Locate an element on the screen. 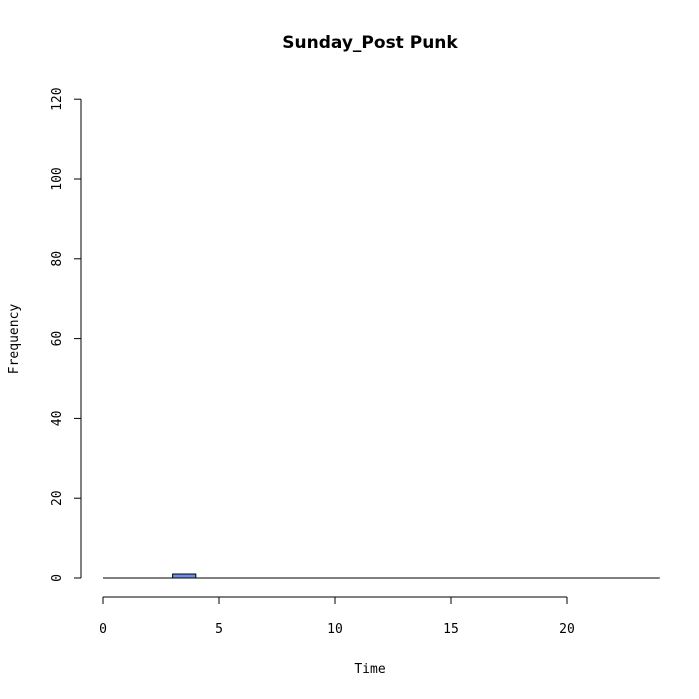  x-tick-label: 5 is located at coordinates (219, 629).